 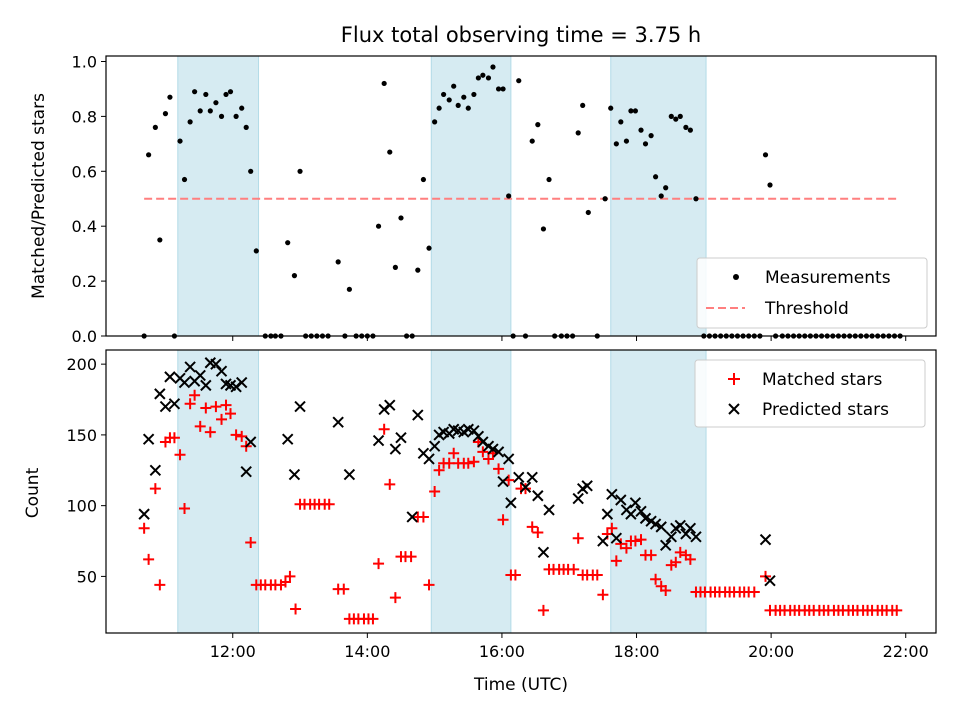 I want to click on bottom-legend-box, so click(x=810, y=393).